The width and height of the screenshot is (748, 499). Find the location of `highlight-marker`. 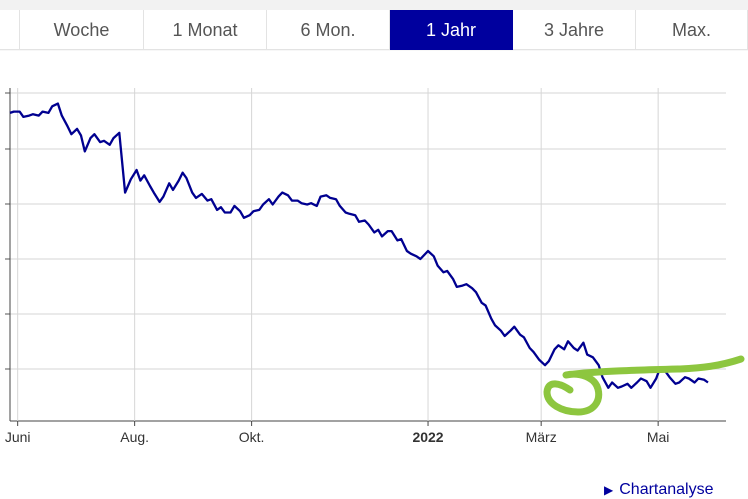

highlight-marker is located at coordinates (644, 385).